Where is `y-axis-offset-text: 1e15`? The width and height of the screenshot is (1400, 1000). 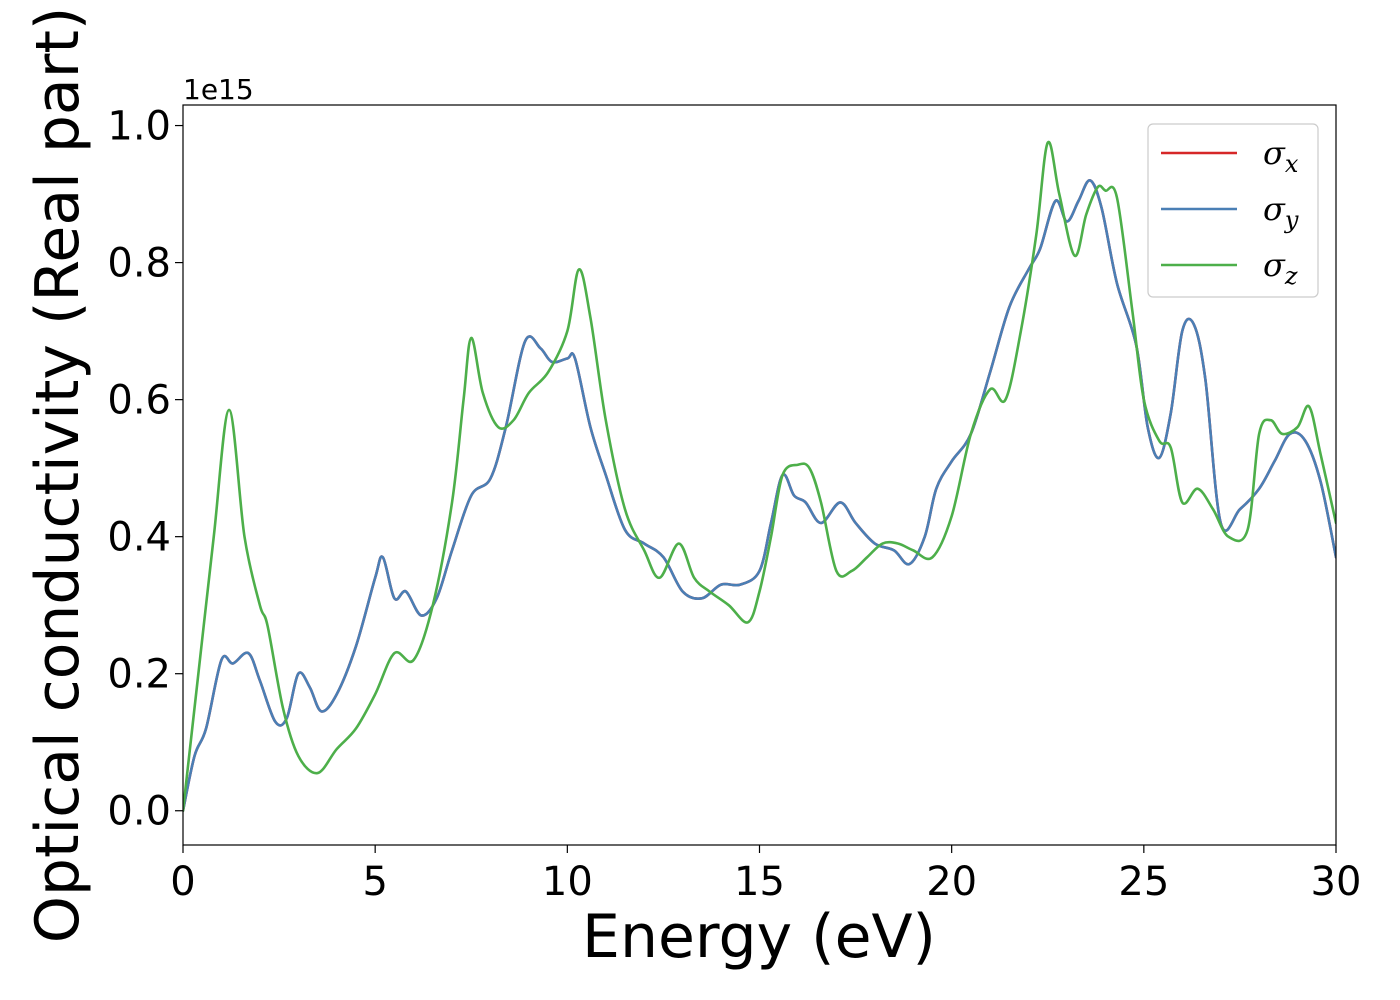
y-axis-offset-text: 1e15 is located at coordinates (218, 89).